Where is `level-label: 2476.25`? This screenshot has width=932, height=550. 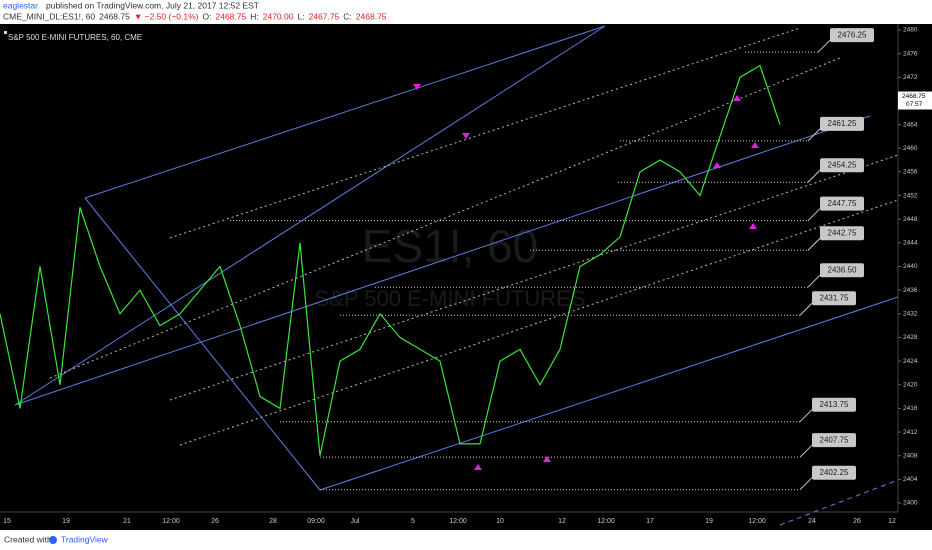 level-label: 2476.25 is located at coordinates (852, 34).